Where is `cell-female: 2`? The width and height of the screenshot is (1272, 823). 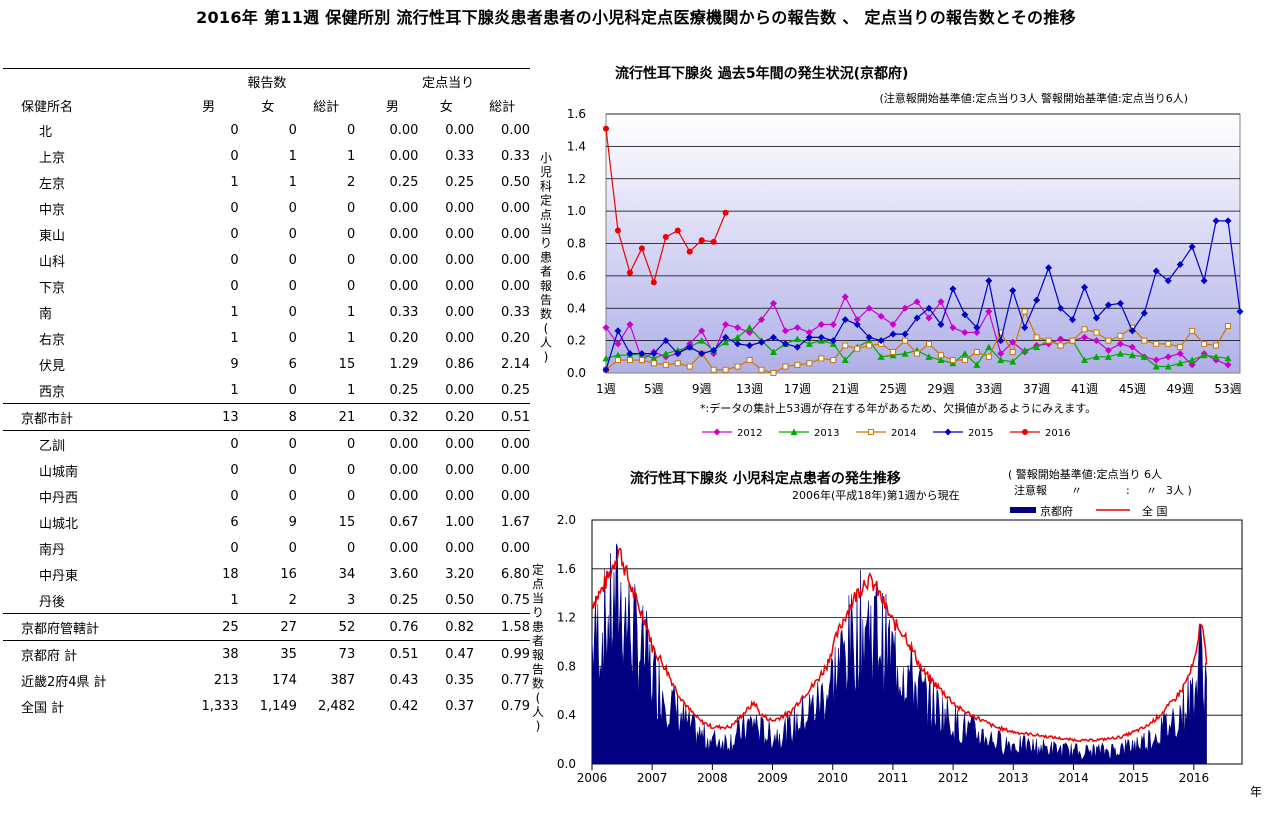
cell-female: 2 is located at coordinates (292, 600).